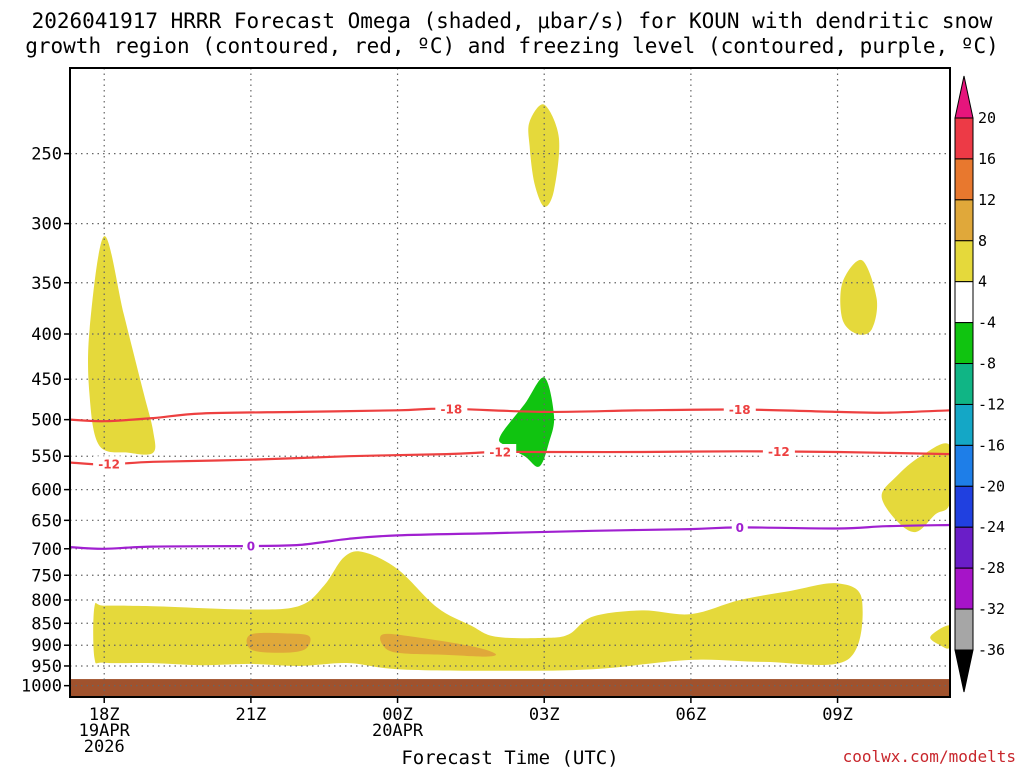  Describe the element at coordinates (964, 671) in the screenshot. I see `colorbar-bottom-arrow` at that location.